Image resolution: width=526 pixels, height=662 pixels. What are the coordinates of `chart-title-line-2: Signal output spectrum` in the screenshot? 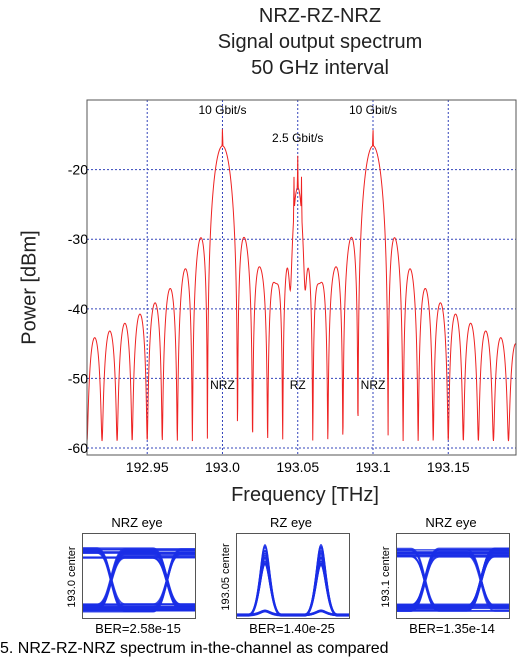 It's located at (320, 42).